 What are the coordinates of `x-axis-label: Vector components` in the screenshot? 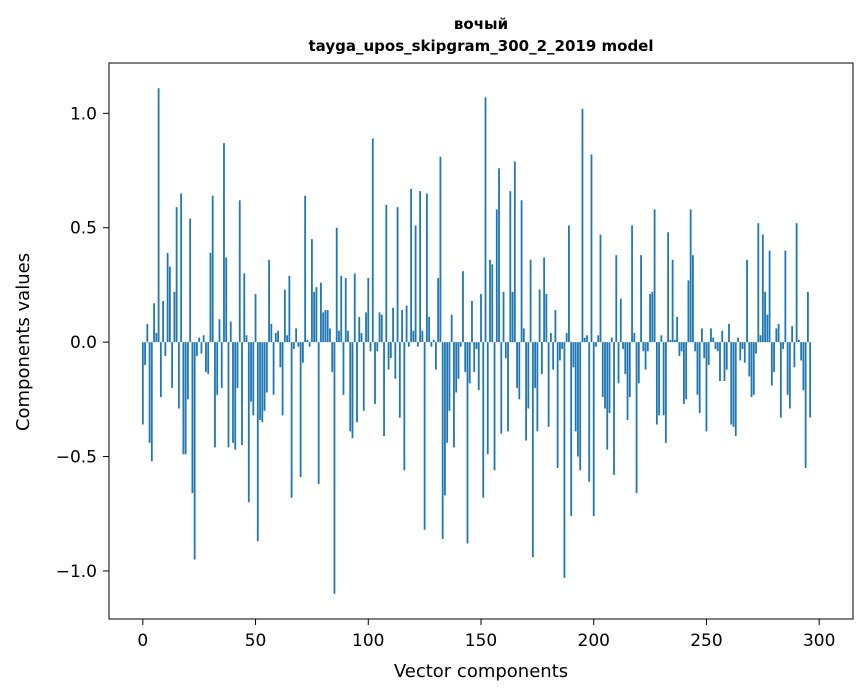 It's located at (481, 671).